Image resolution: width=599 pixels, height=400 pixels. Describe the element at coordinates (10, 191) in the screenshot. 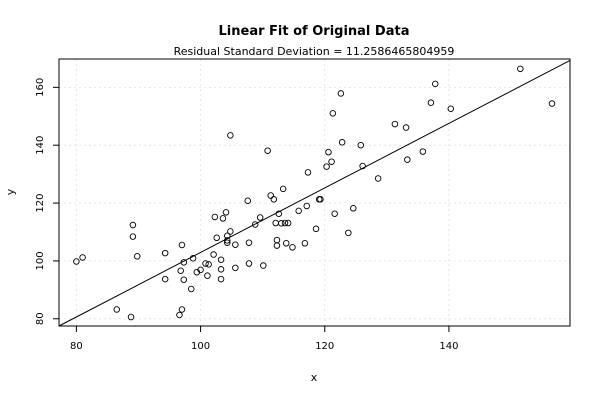

I see `y-axis-label: y` at that location.